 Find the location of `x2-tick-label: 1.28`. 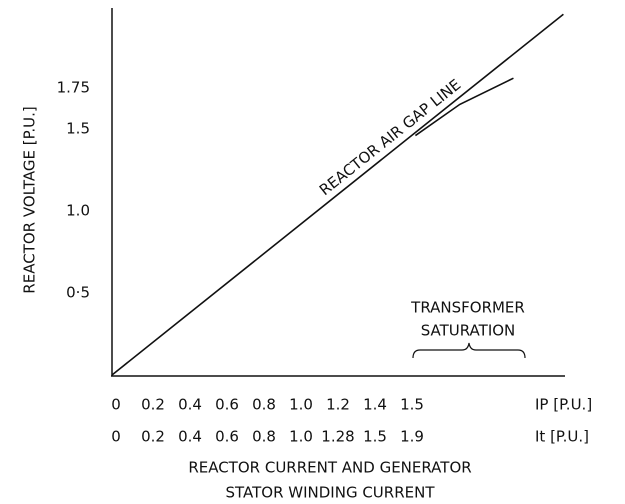

x2-tick-label: 1.28 is located at coordinates (337, 437).